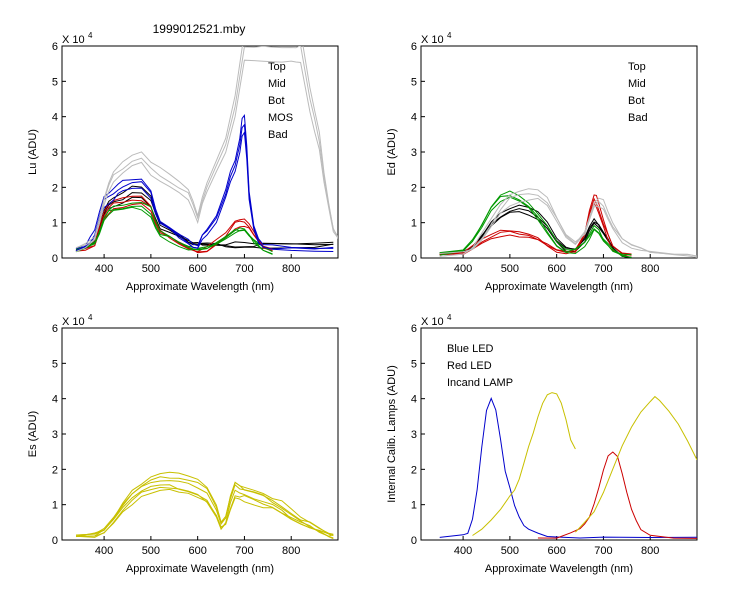 This screenshot has width=750, height=600. Describe the element at coordinates (414, 82) in the screenshot. I see `ed-ytick-label: 5` at that location.